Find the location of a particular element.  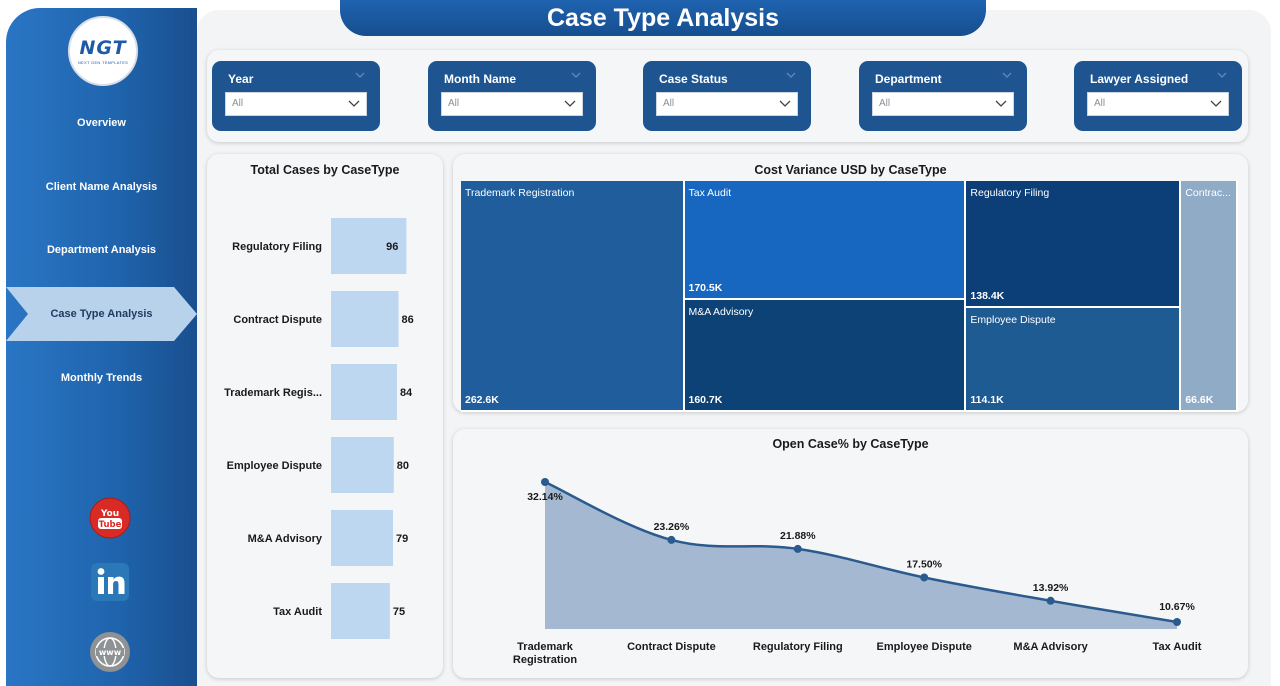

bar-category-label: Contract Dispute is located at coordinates (277, 320).